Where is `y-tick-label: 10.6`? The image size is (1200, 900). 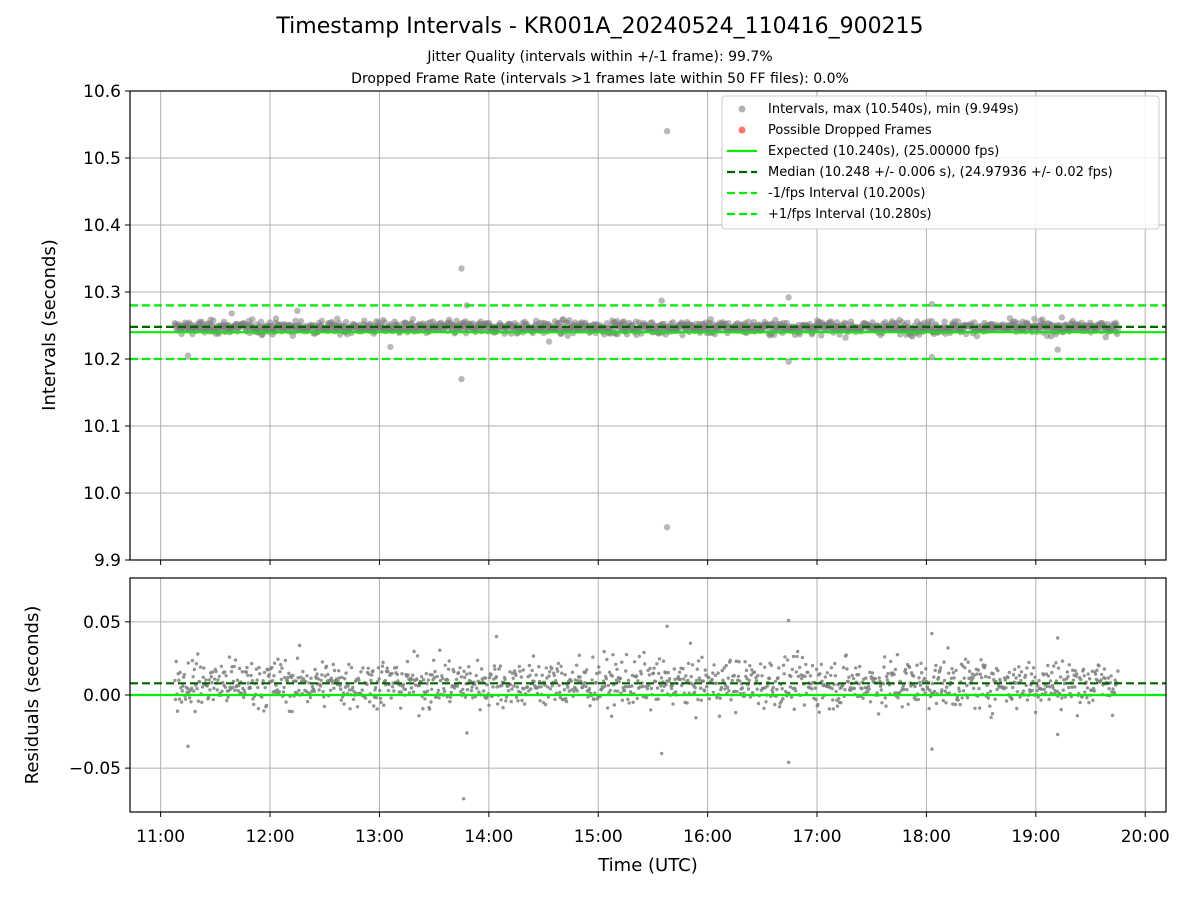
y-tick-label: 10.6 is located at coordinates (102, 92).